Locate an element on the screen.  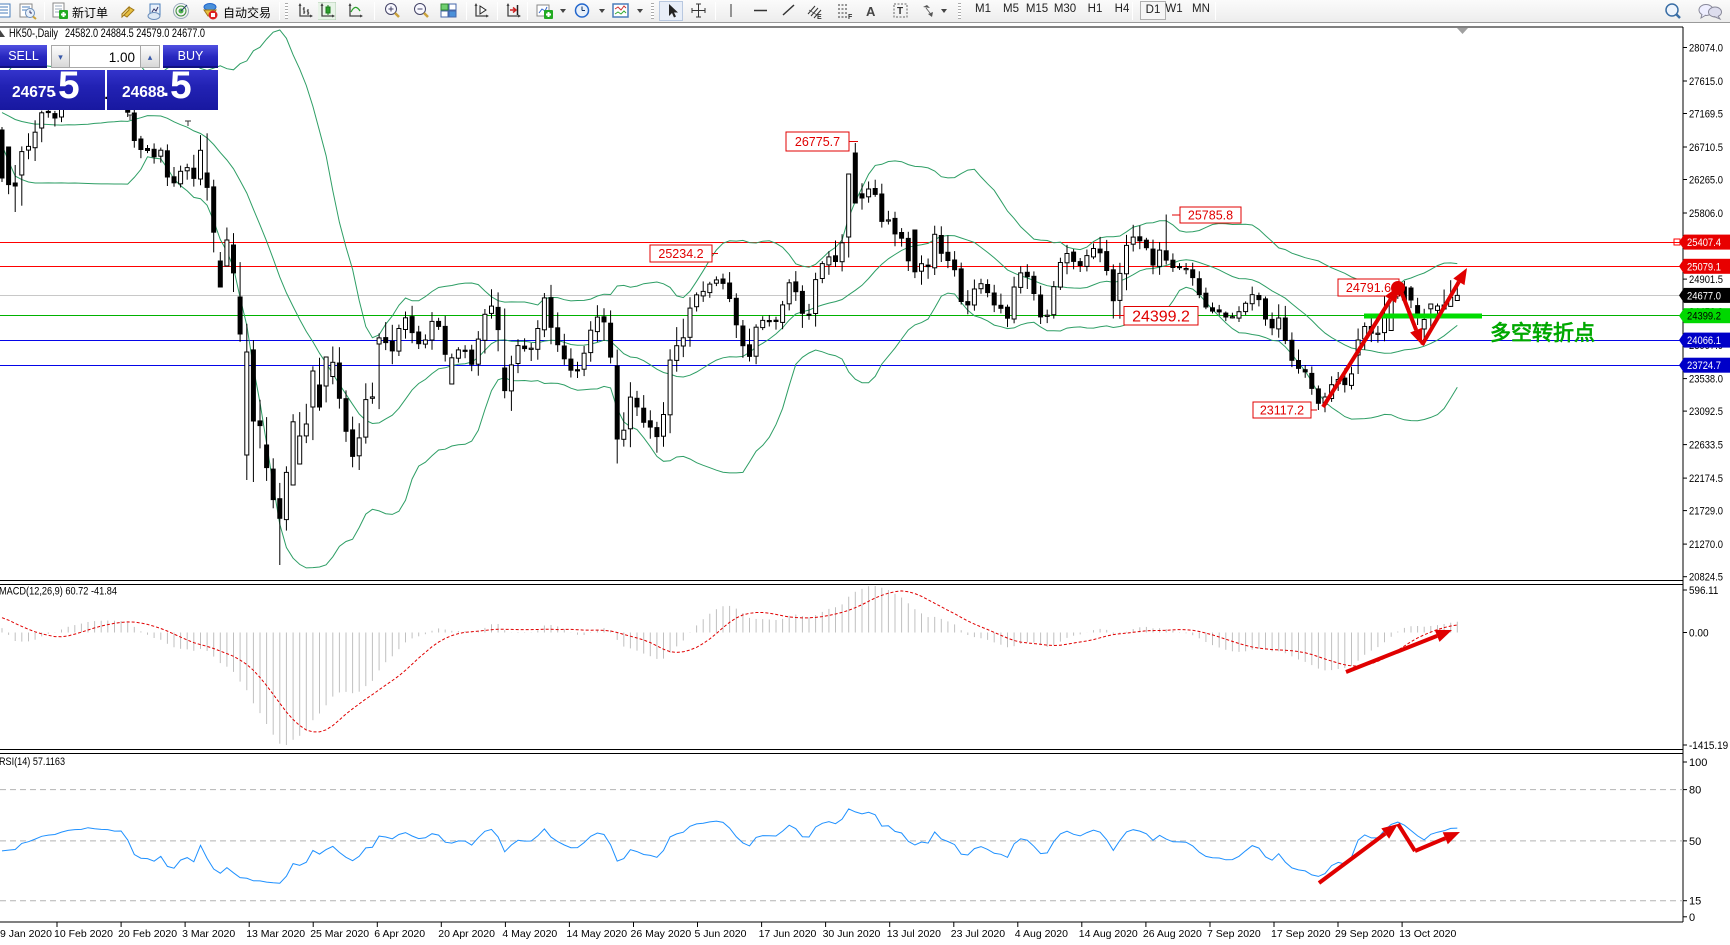
svg-text: 23117.2 is located at coordinates (1282, 411).